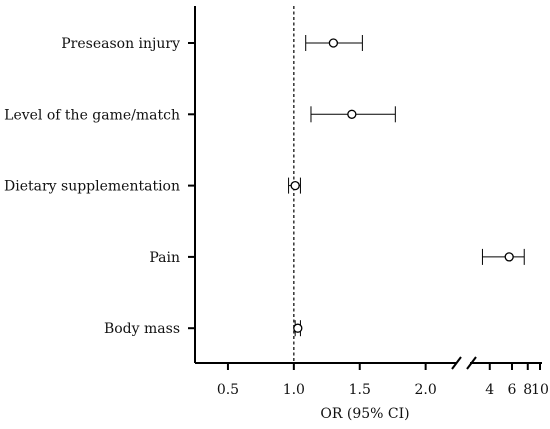  I want to click on row-label: Pain, so click(164, 258).